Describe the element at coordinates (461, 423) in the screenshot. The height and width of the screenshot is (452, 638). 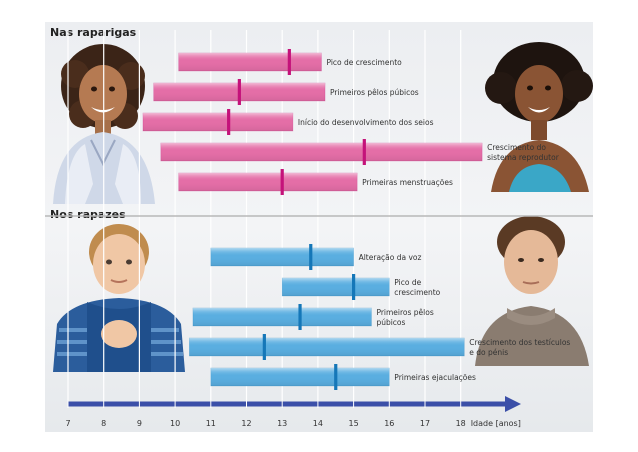
I see `age-tick-label: 18` at that location.